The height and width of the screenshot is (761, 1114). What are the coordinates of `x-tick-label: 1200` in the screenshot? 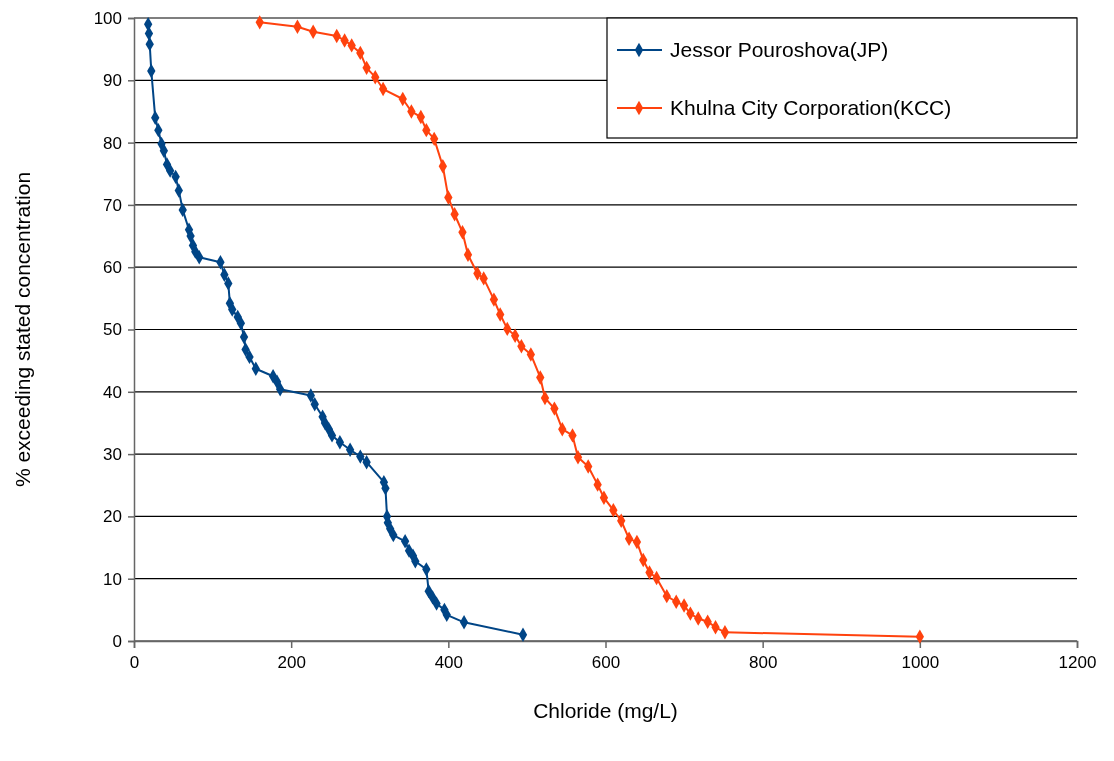 It's located at (1077, 663).